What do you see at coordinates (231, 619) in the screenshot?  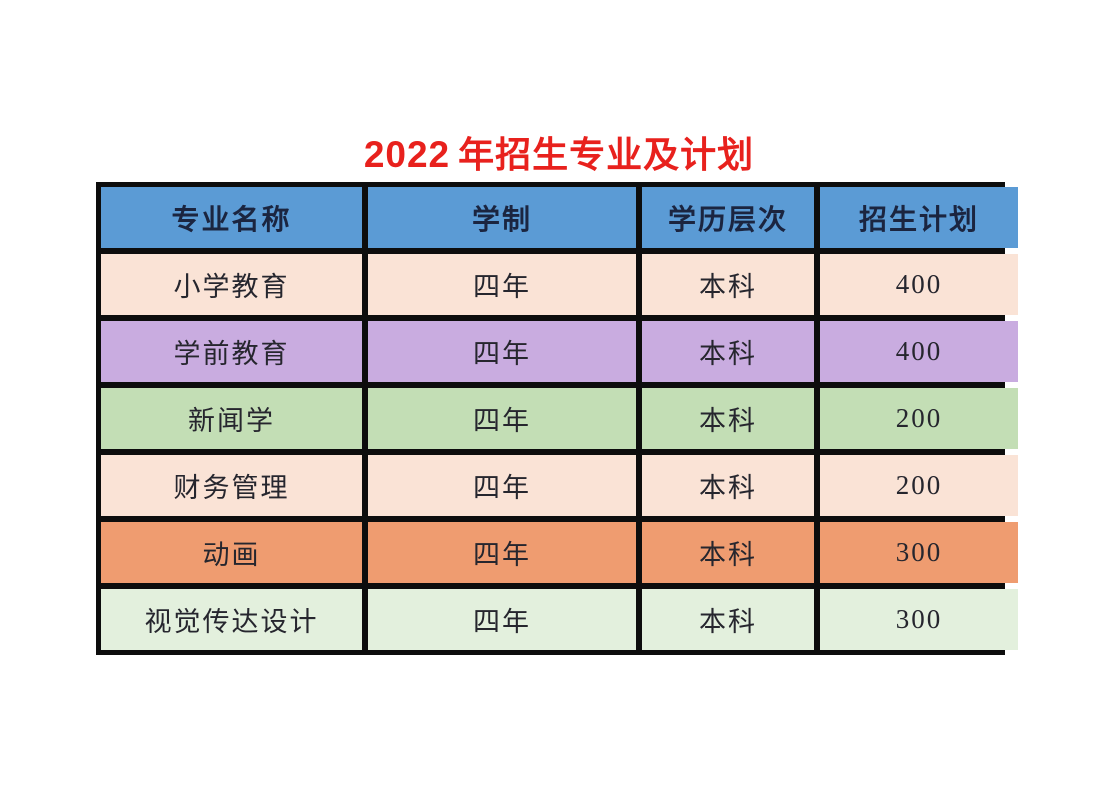 I see `table-cell-major: 视觉传达设计` at bounding box center [231, 619].